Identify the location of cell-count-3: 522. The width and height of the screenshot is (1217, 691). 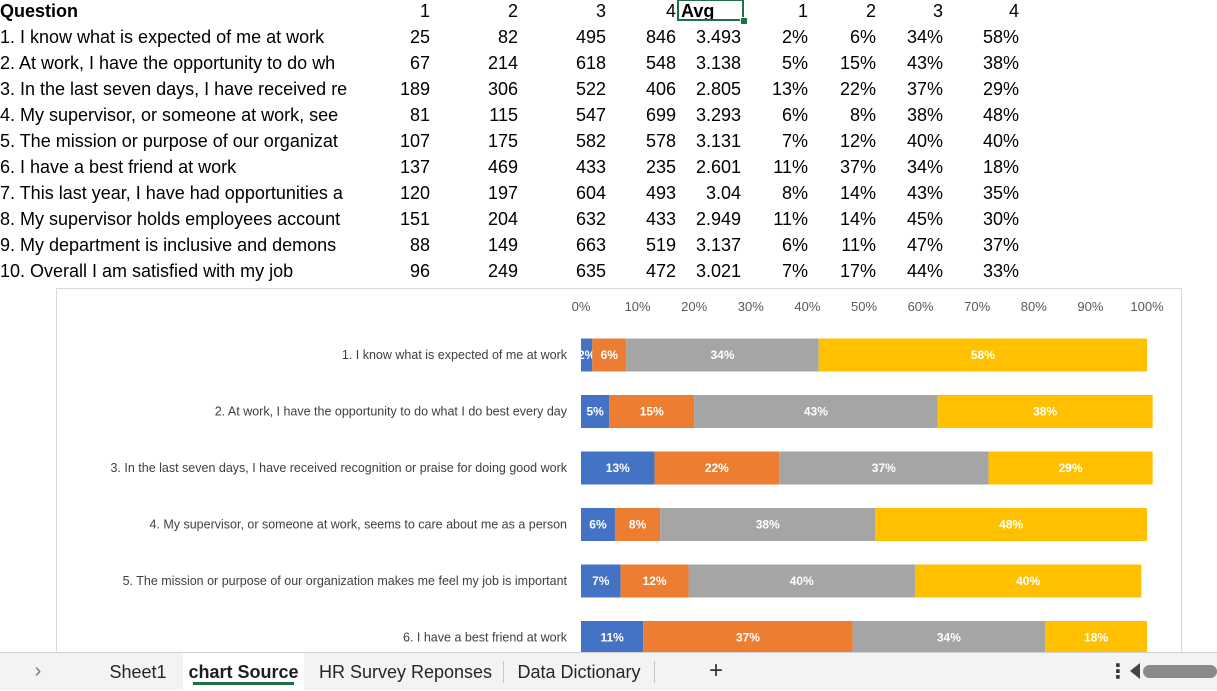
(590, 89).